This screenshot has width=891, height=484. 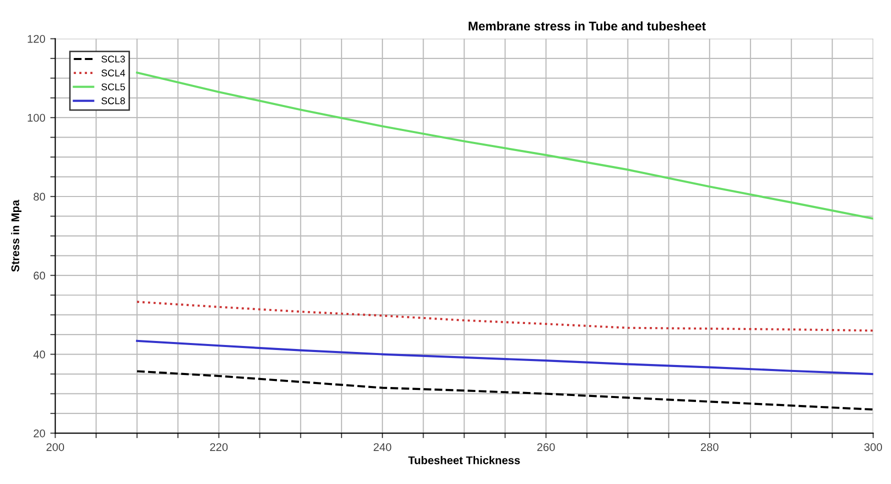 I want to click on legend-label: SCL3, so click(x=113, y=59).